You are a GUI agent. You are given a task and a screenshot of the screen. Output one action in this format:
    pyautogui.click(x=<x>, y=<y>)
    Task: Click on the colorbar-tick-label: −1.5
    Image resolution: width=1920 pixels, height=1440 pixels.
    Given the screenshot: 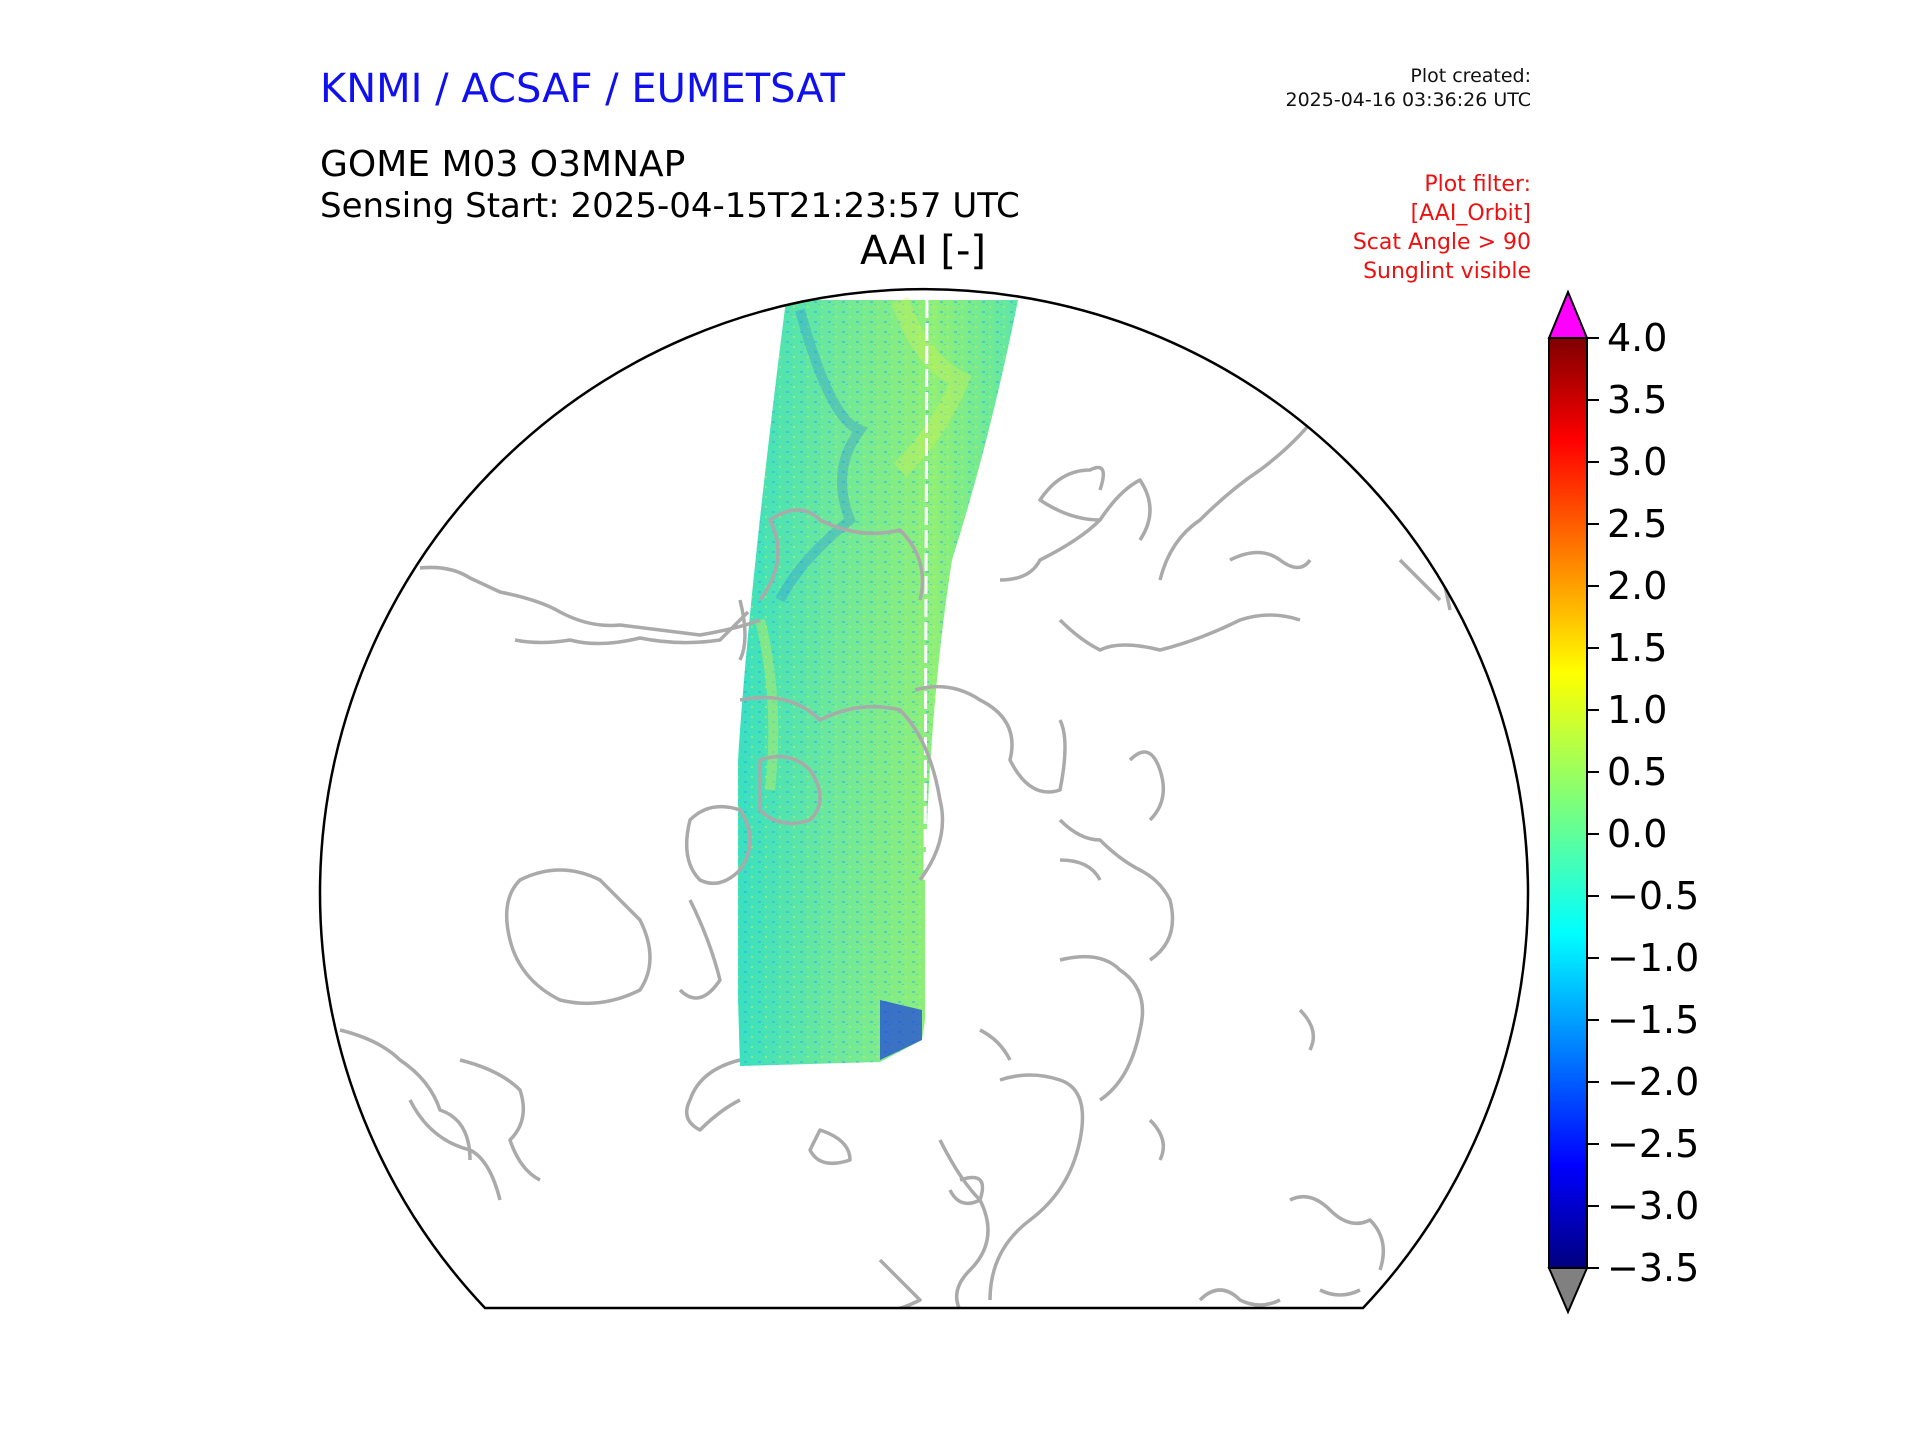 What is the action you would take?
    pyautogui.click(x=1653, y=1020)
    